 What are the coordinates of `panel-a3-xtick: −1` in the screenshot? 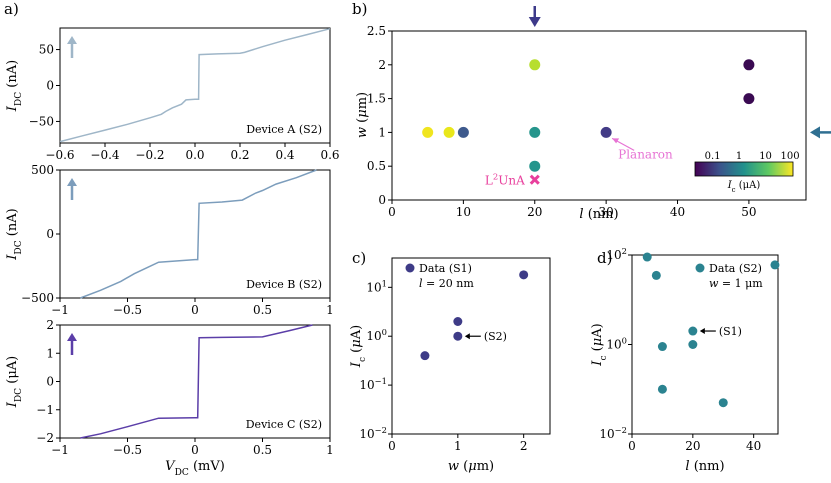 It's located at (60, 450).